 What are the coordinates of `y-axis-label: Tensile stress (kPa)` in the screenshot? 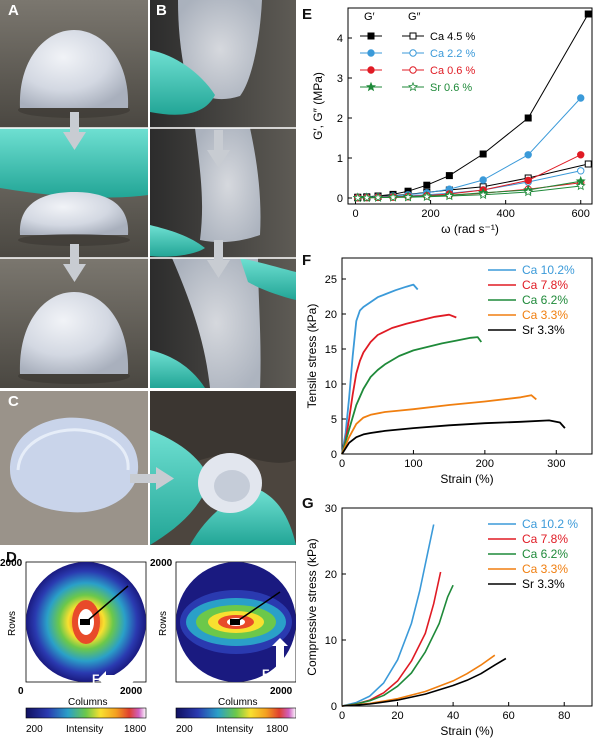 It's located at (312, 356).